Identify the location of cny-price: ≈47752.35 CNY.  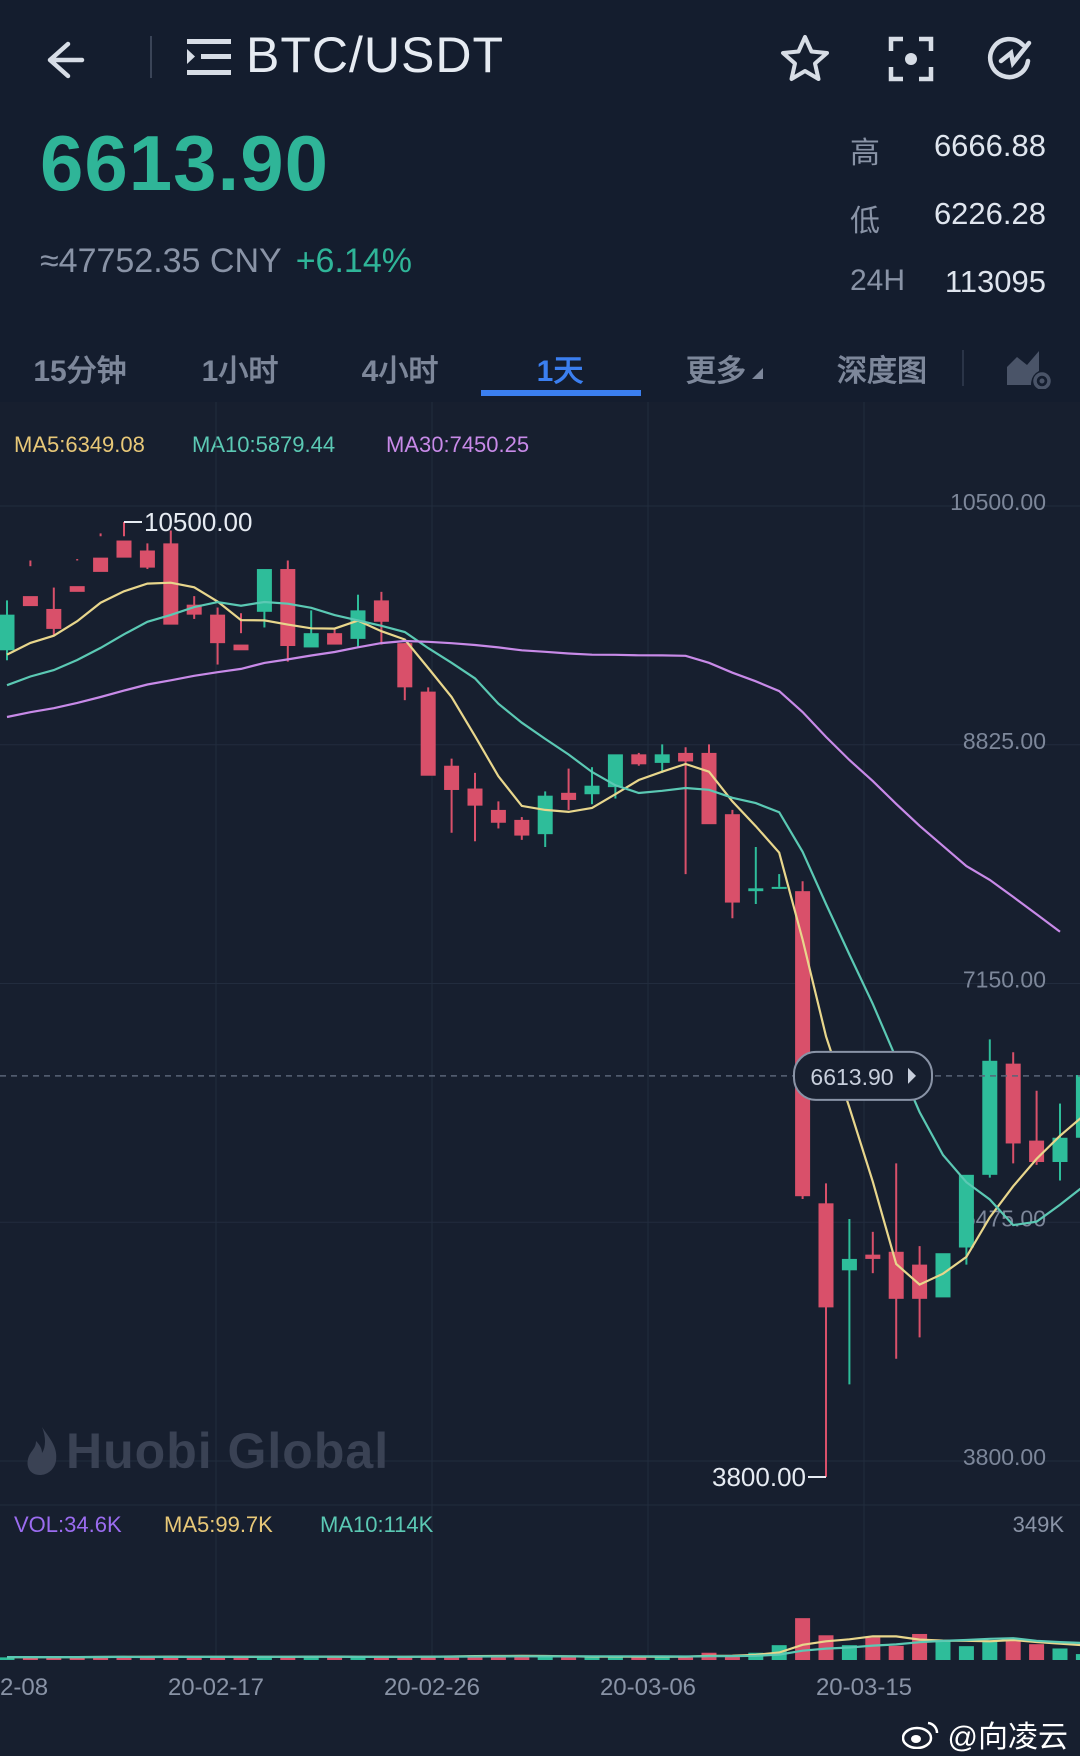
(161, 261).